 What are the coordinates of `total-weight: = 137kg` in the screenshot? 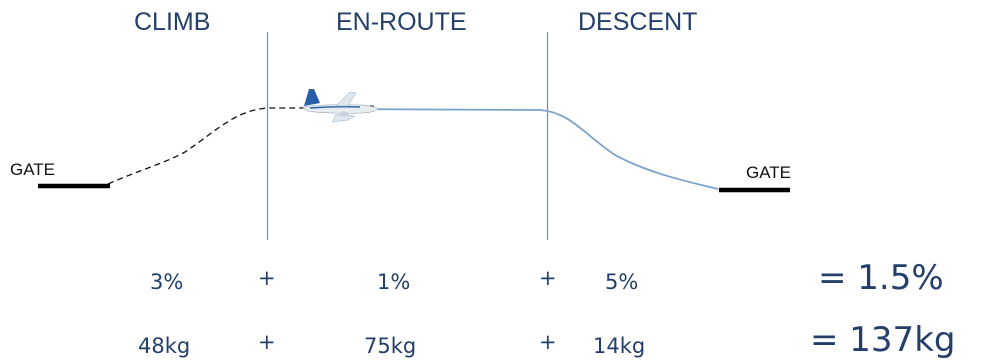 It's located at (883, 340).